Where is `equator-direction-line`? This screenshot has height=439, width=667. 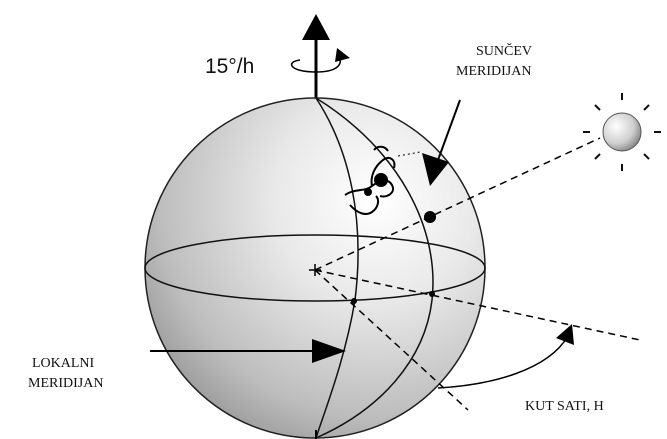 equator-direction-line is located at coordinates (477, 305).